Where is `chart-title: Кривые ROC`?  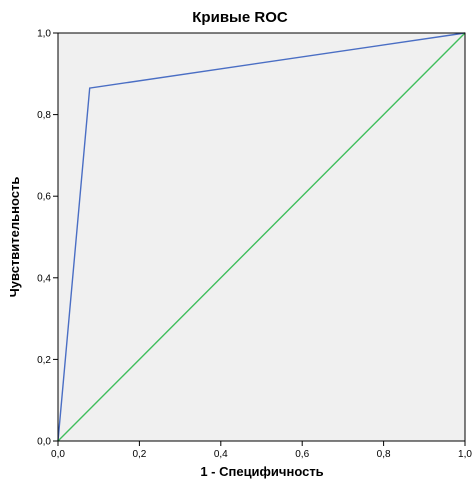
chart-title: Кривые ROC is located at coordinates (240, 17).